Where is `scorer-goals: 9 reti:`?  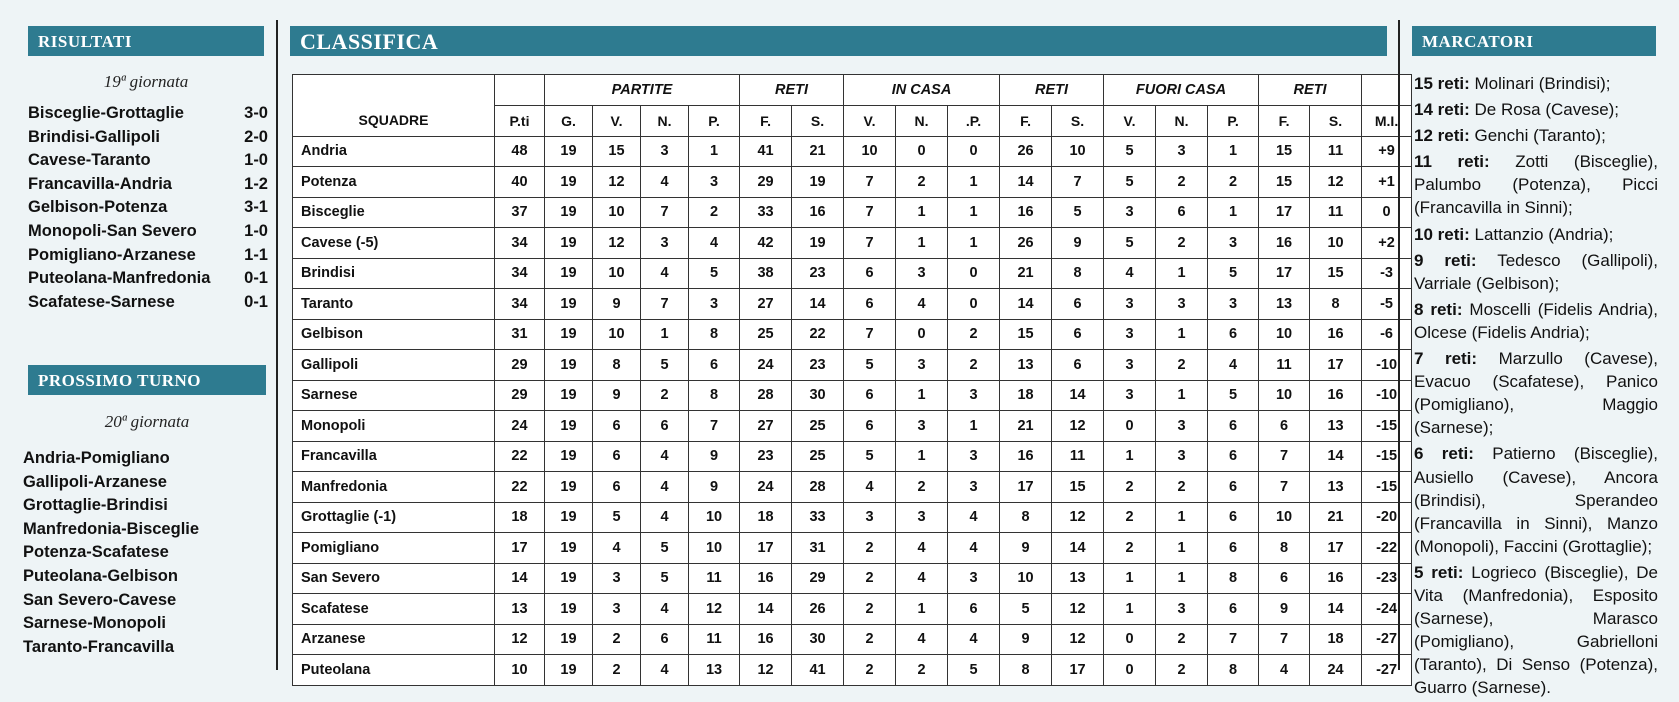
scorer-goals: 9 reti: is located at coordinates (1445, 260).